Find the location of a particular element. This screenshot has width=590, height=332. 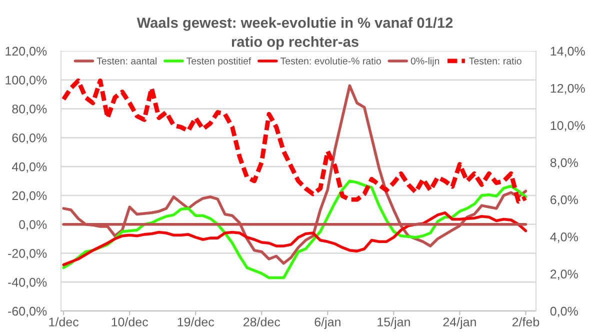

y-tick-label: 0,0% is located at coordinates (33, 225).